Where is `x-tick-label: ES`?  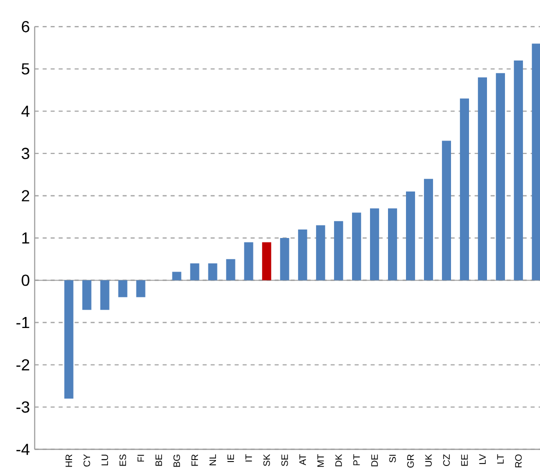
x-tick-label: ES is located at coordinates (122, 460).